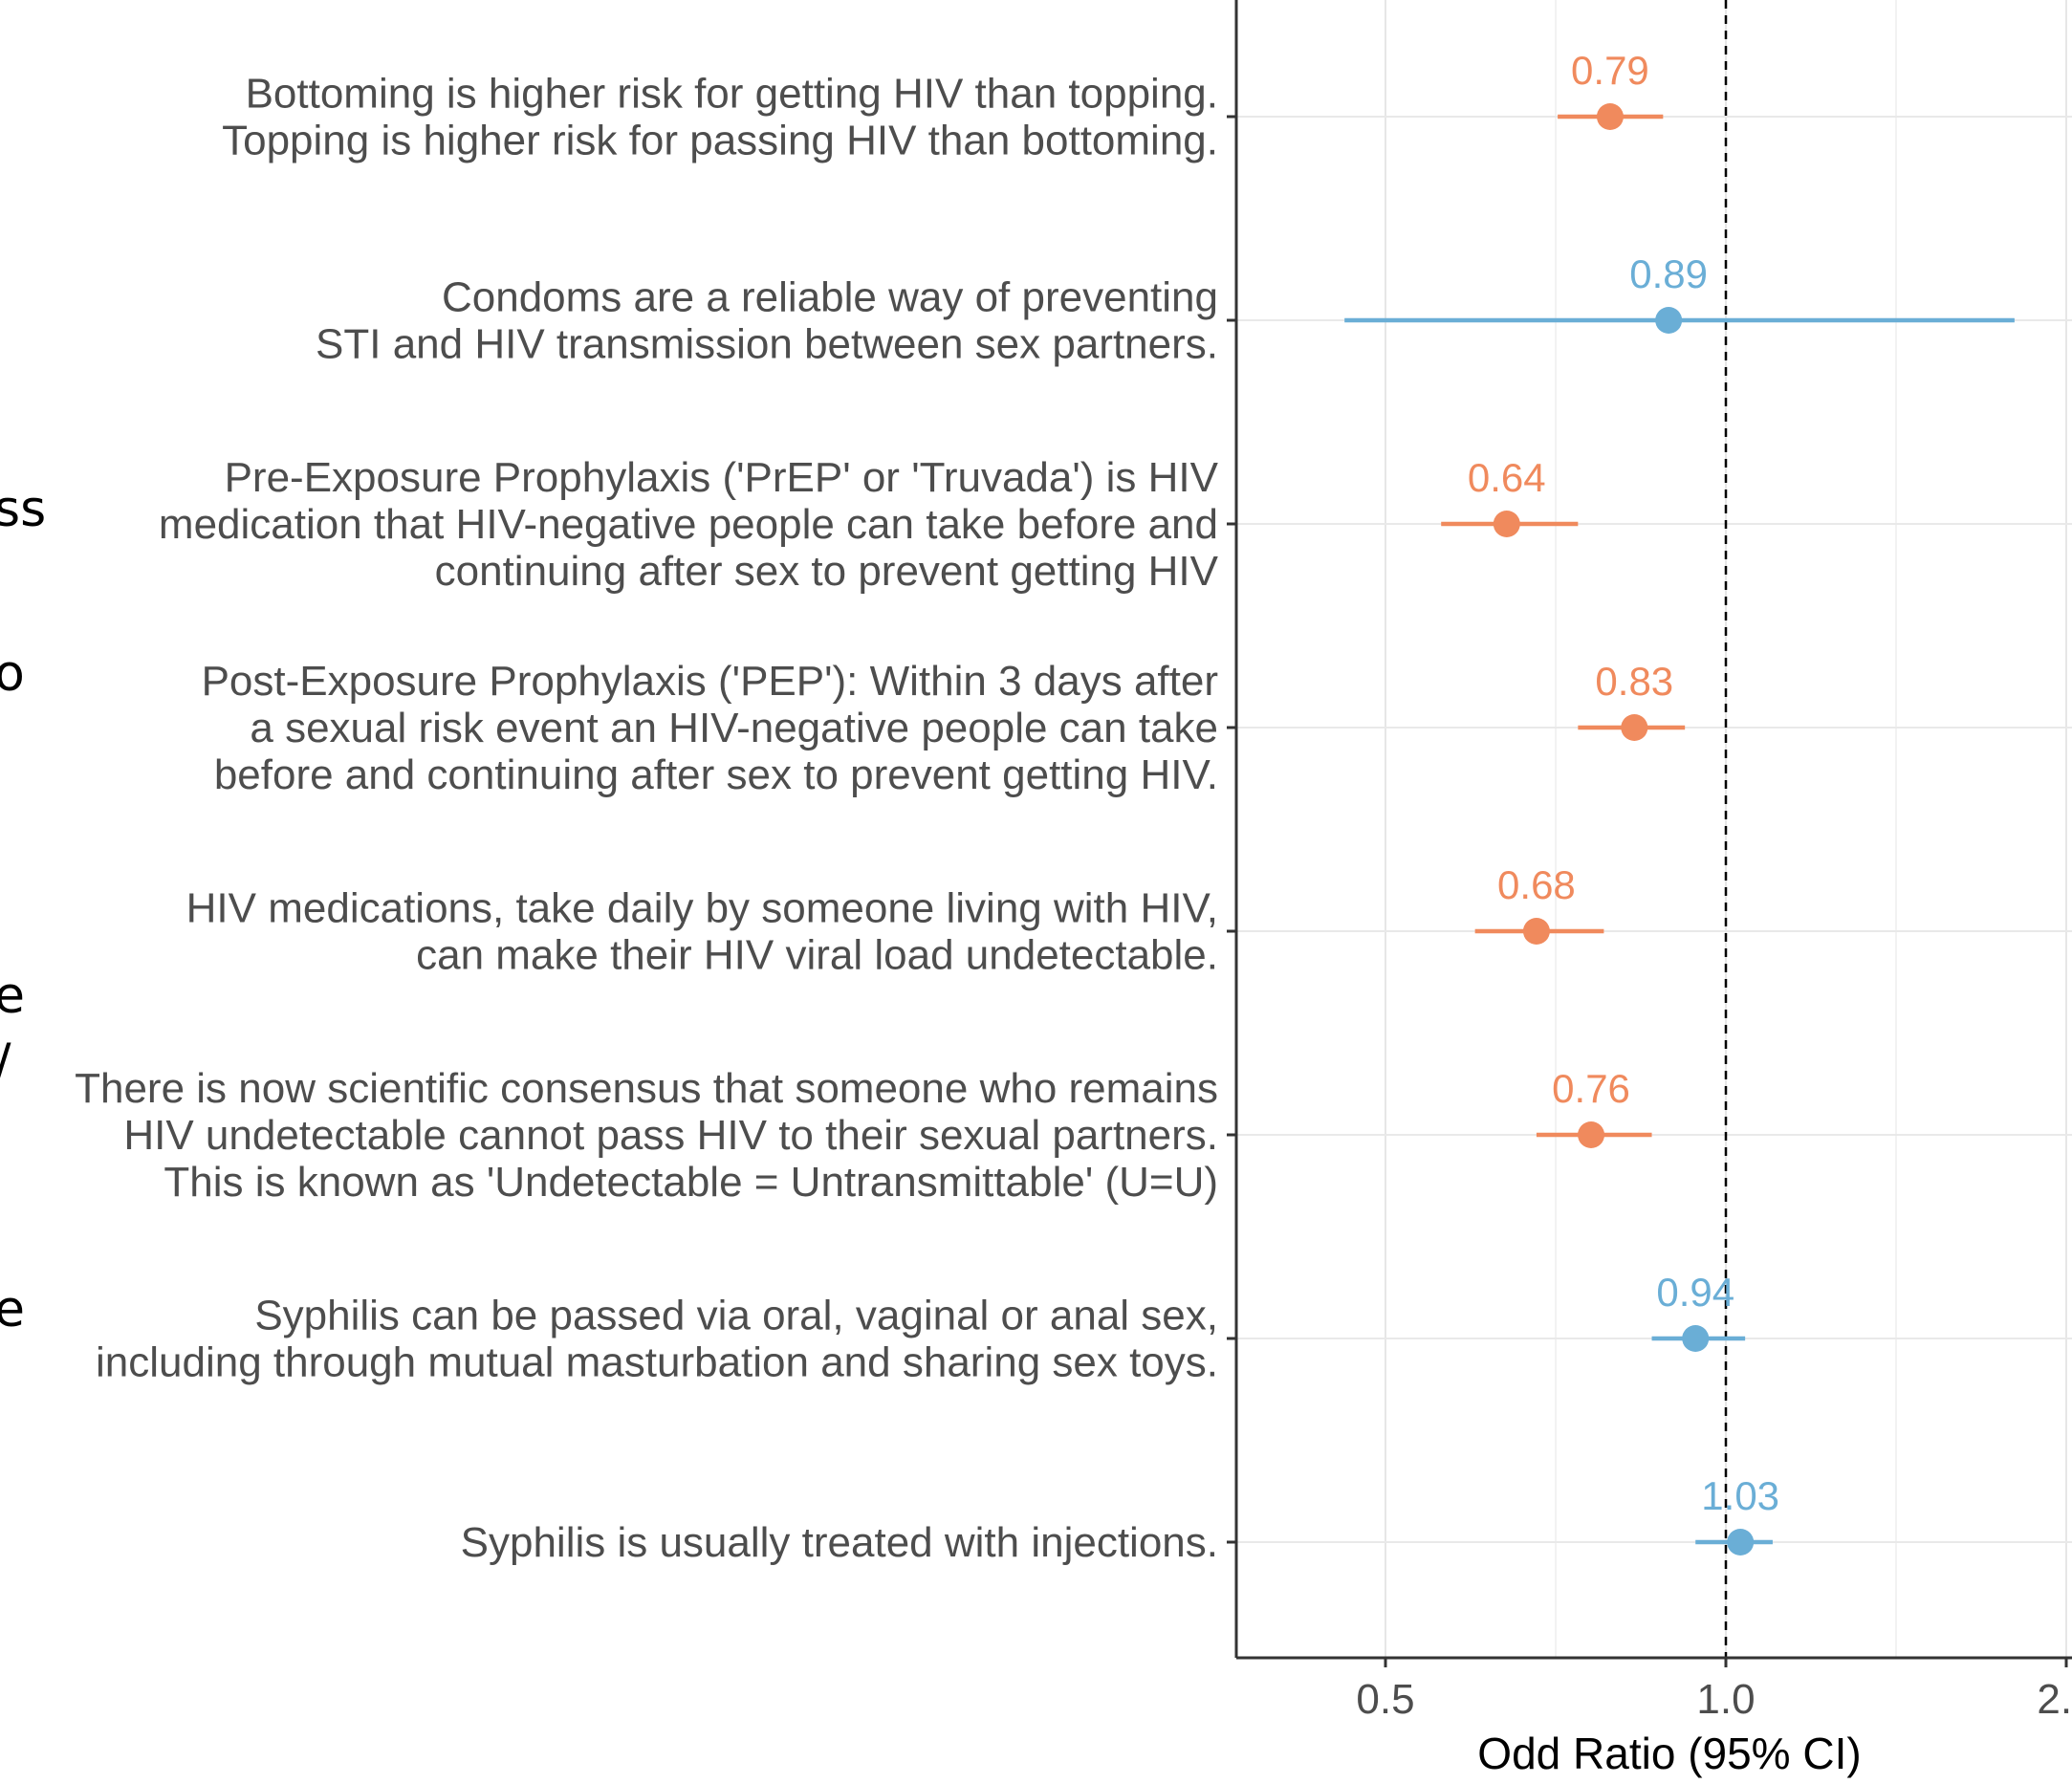 Image resolution: width=2072 pixels, height=1784 pixels. I want to click on data-label: 0.68, so click(1536, 884).